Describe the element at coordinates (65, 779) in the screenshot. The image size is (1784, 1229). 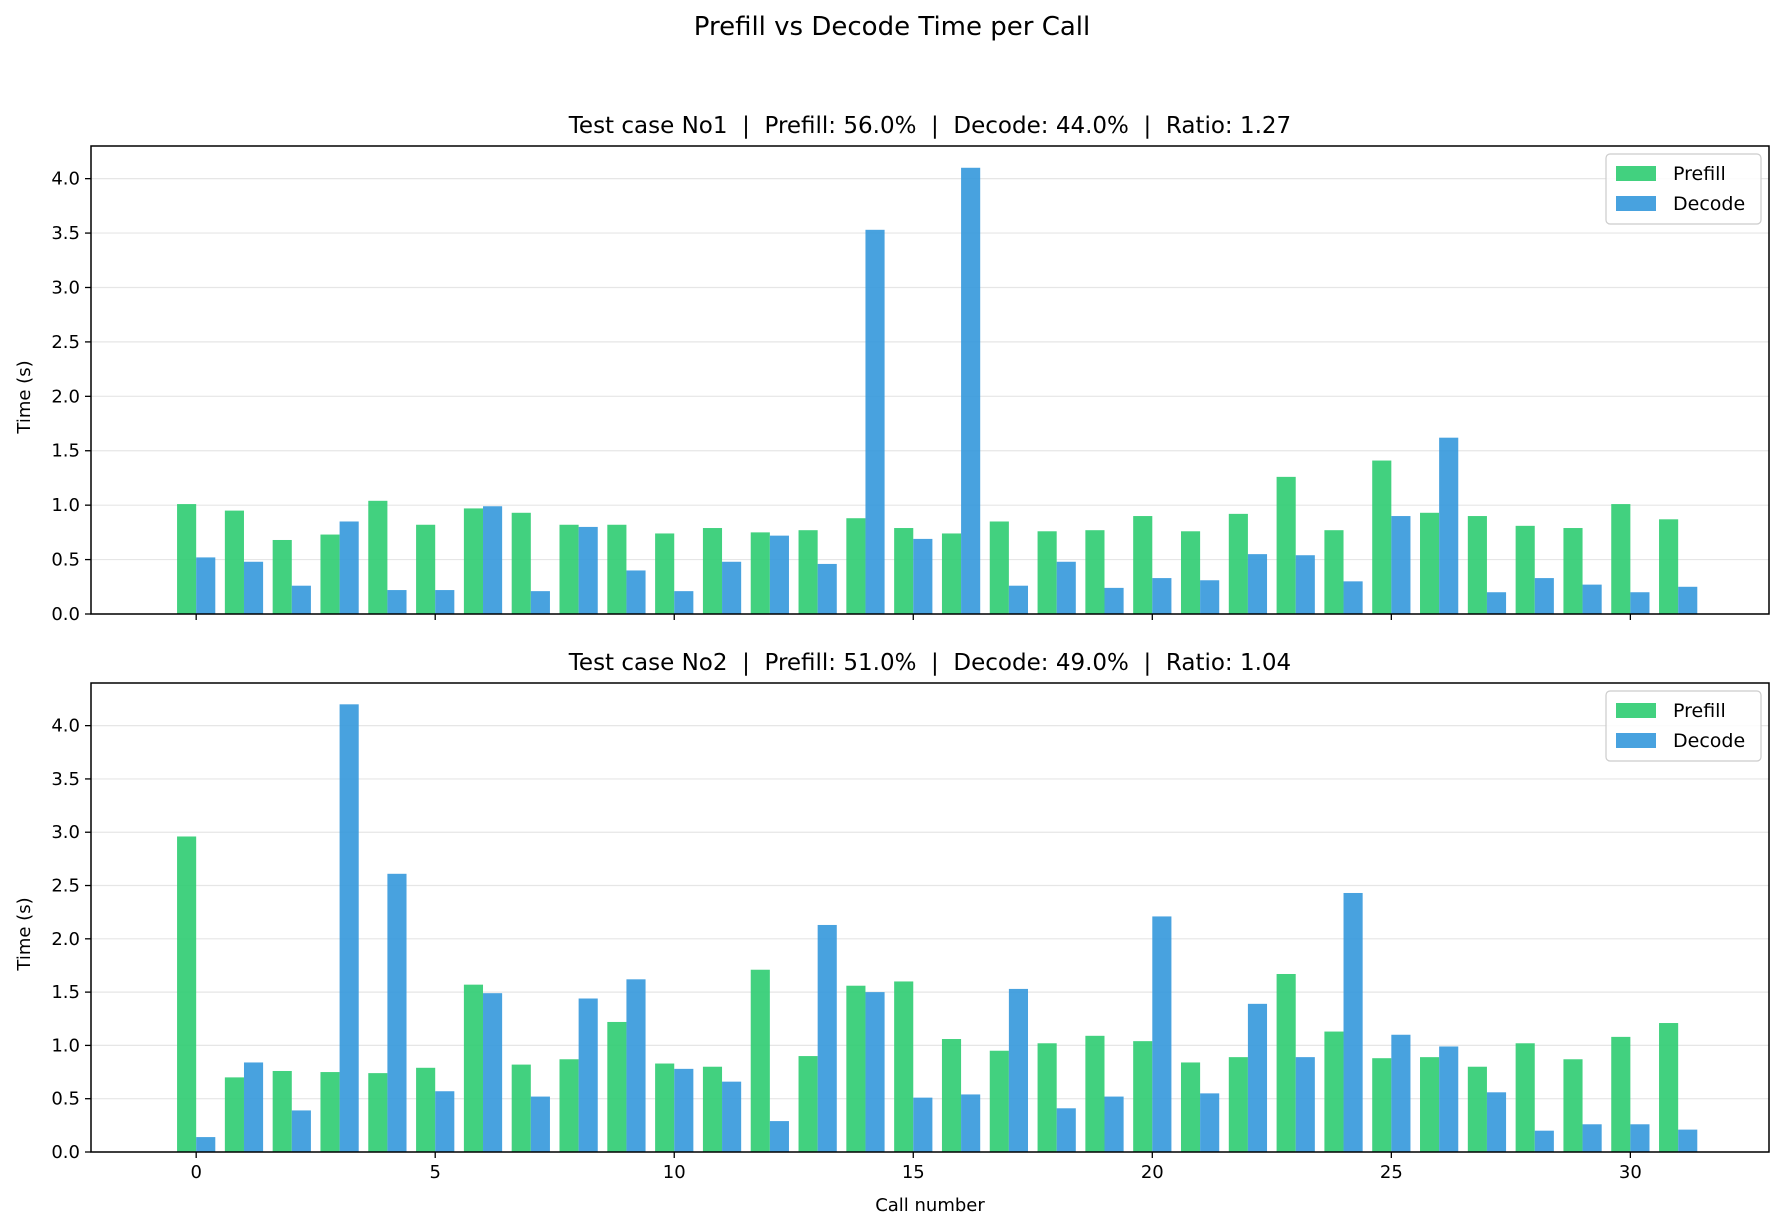
I see `y-tick-label: 3.5` at that location.